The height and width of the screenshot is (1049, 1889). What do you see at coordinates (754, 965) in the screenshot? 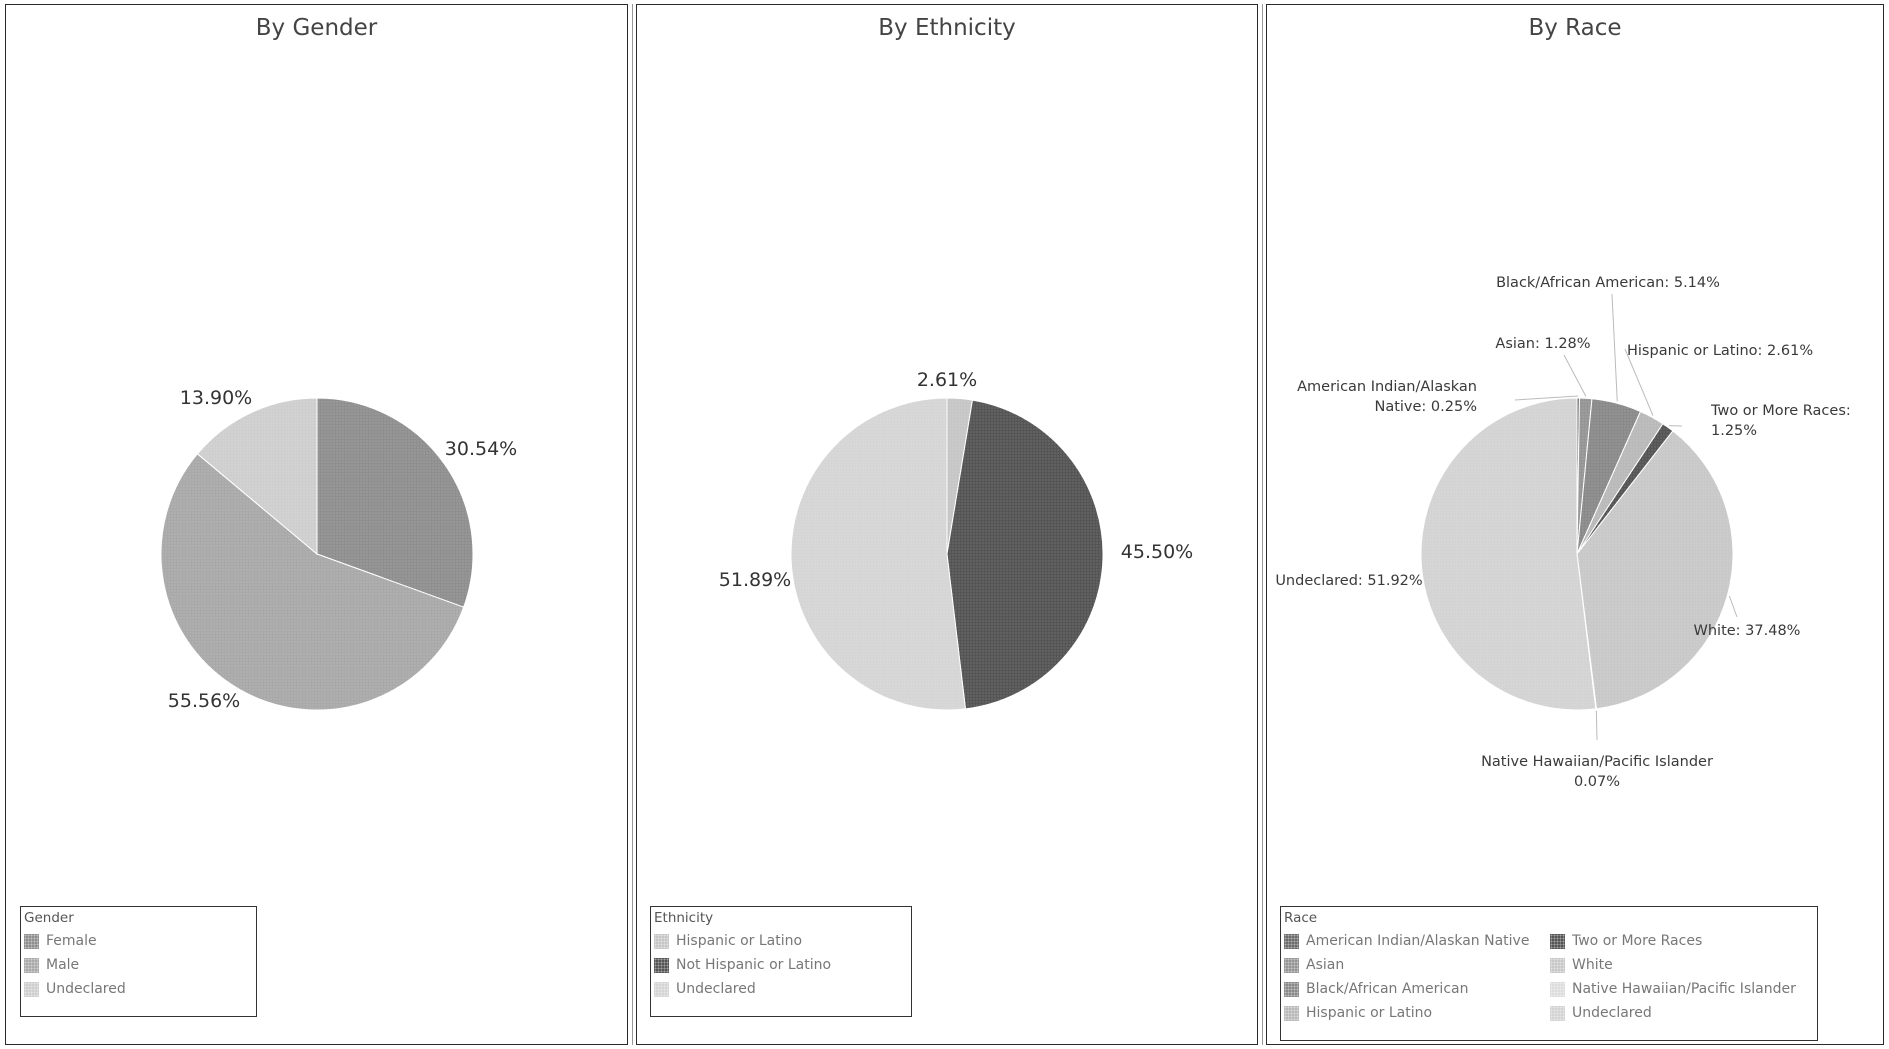
I see `legend-label-not-hispanic: Not Hispanic or Latino` at bounding box center [754, 965].